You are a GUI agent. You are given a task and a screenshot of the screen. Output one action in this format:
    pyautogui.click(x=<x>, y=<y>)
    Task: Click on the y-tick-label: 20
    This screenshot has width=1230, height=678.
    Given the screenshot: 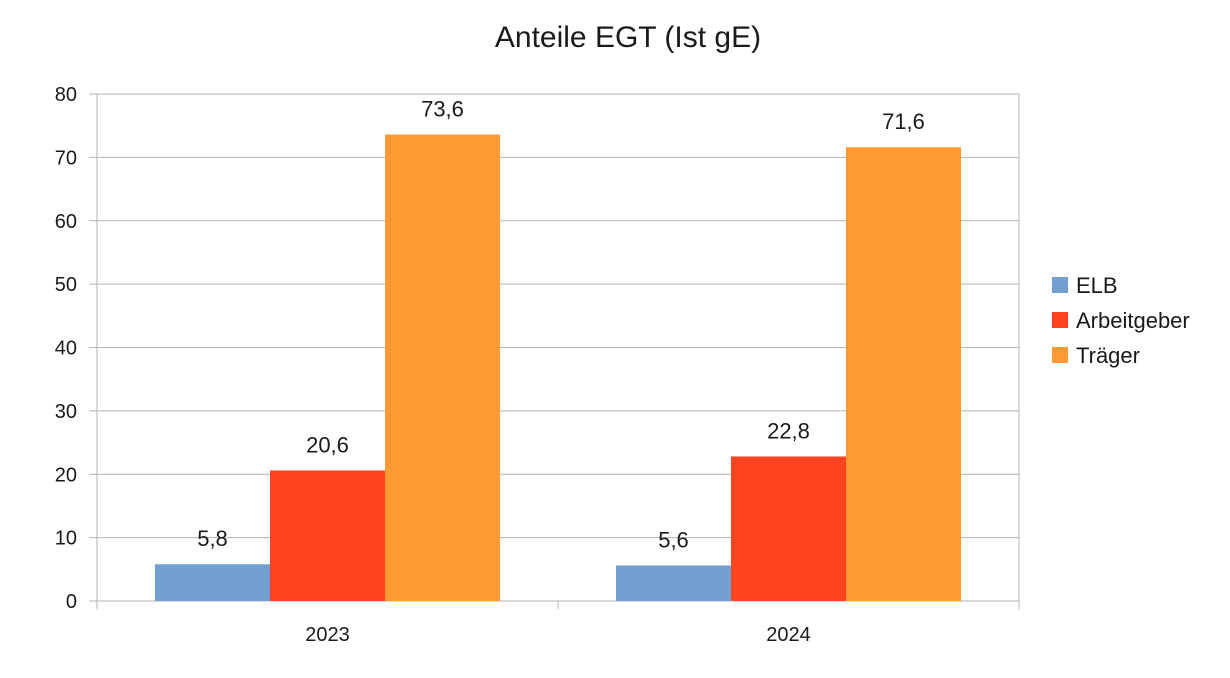 What is the action you would take?
    pyautogui.click(x=66, y=475)
    